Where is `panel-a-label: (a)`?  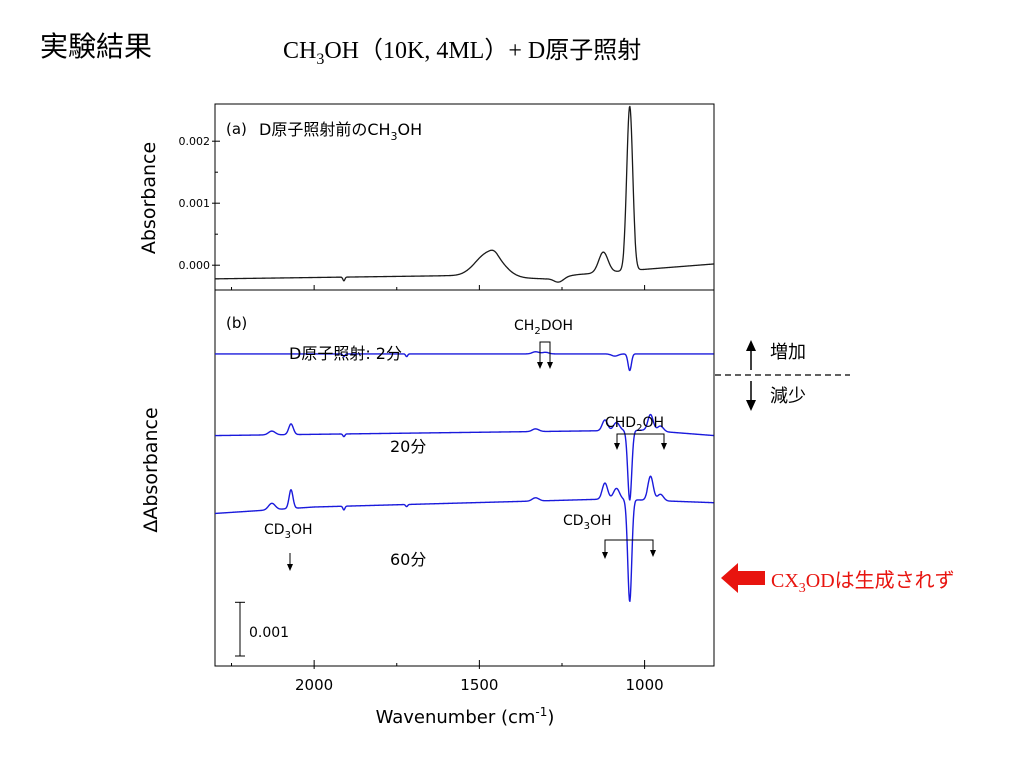
panel-a-label: (a) is located at coordinates (236, 129).